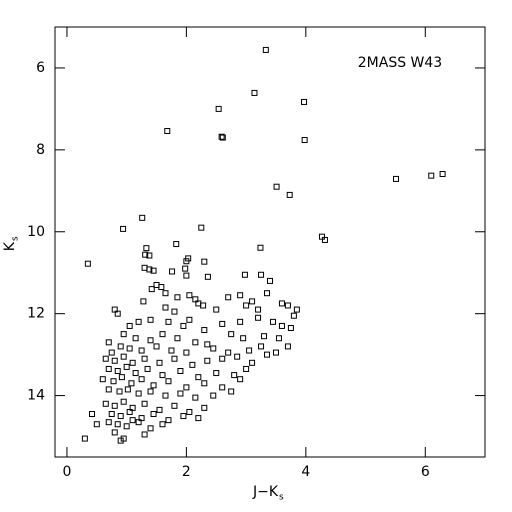 This screenshot has width=512, height=512. I want to click on x-tick-label: 4, so click(305, 472).